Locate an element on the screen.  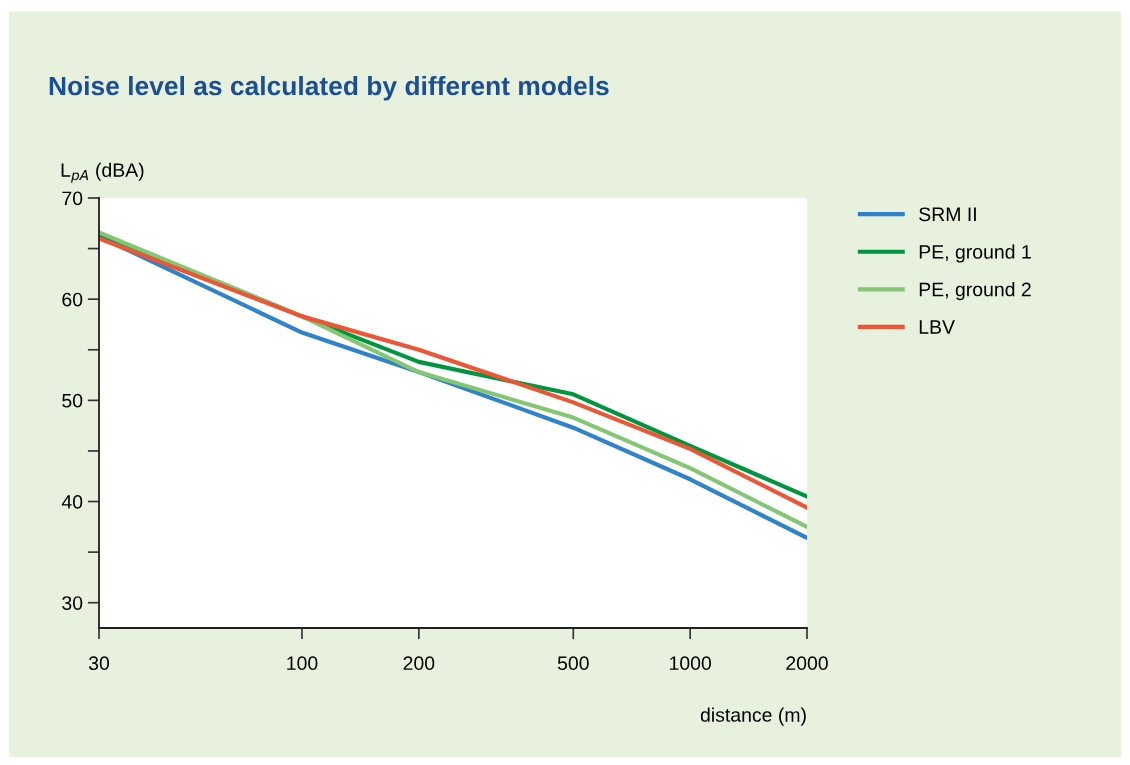
x-tick-label: 100 is located at coordinates (302, 663).